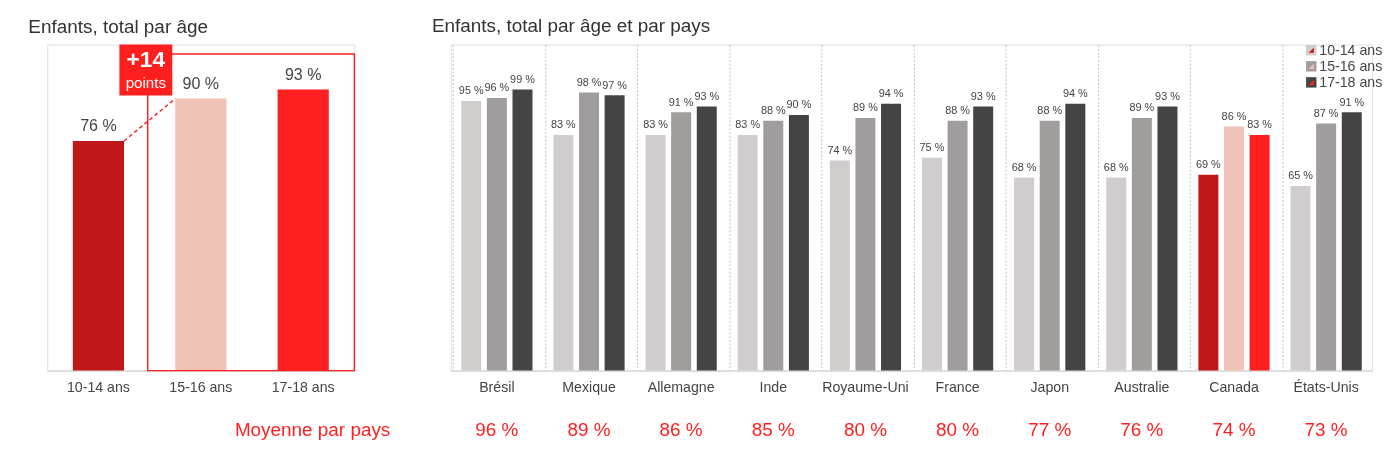 Image resolution: width=1393 pixels, height=464 pixels. Describe the element at coordinates (497, 386) in the screenshot. I see `x-tick-label: Brésil` at that location.